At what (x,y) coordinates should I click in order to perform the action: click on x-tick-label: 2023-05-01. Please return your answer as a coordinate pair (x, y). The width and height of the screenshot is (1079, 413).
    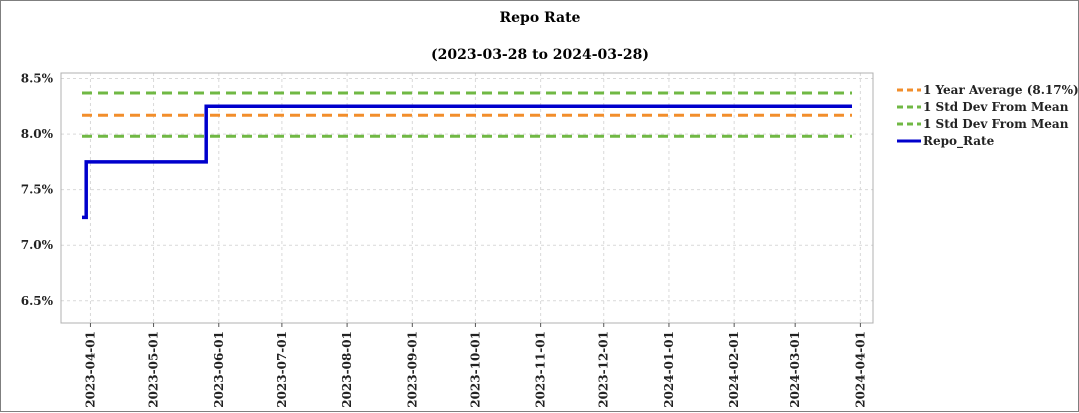
    Looking at the image, I should click on (154, 369).